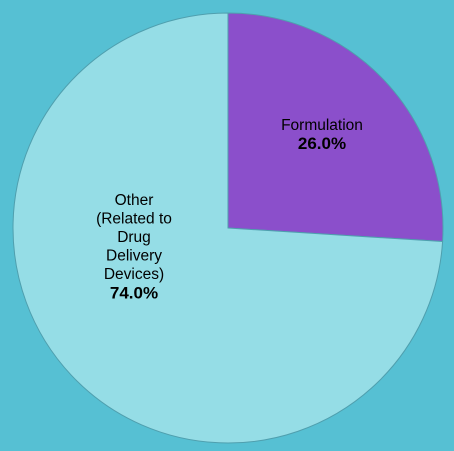 Image resolution: width=454 pixels, height=451 pixels. What do you see at coordinates (134, 237) in the screenshot?
I see `slice-label-line: Drug` at bounding box center [134, 237].